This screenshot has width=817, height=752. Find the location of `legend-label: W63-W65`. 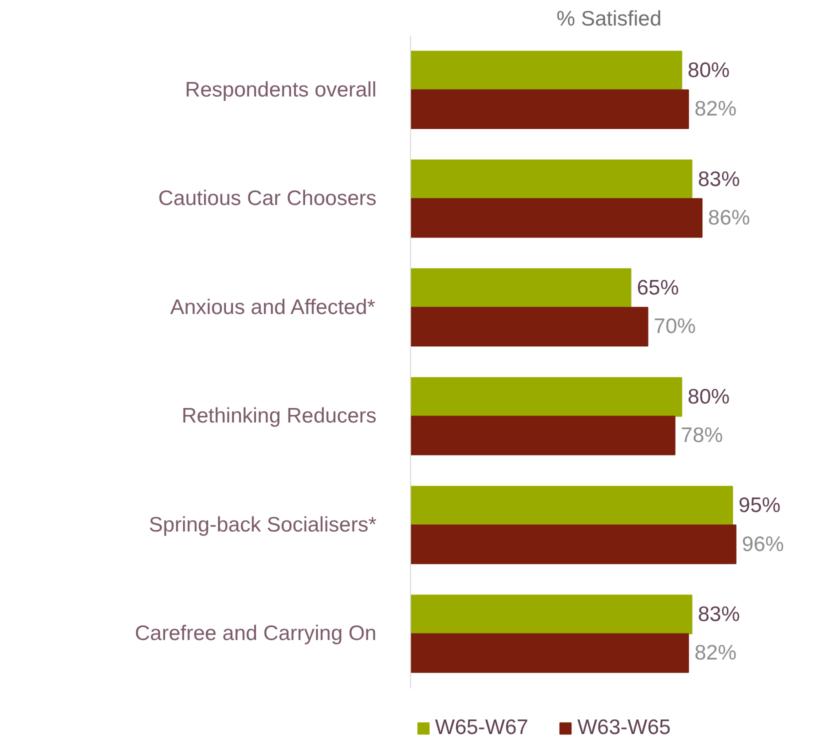

legend-label: W63-W65 is located at coordinates (624, 728).